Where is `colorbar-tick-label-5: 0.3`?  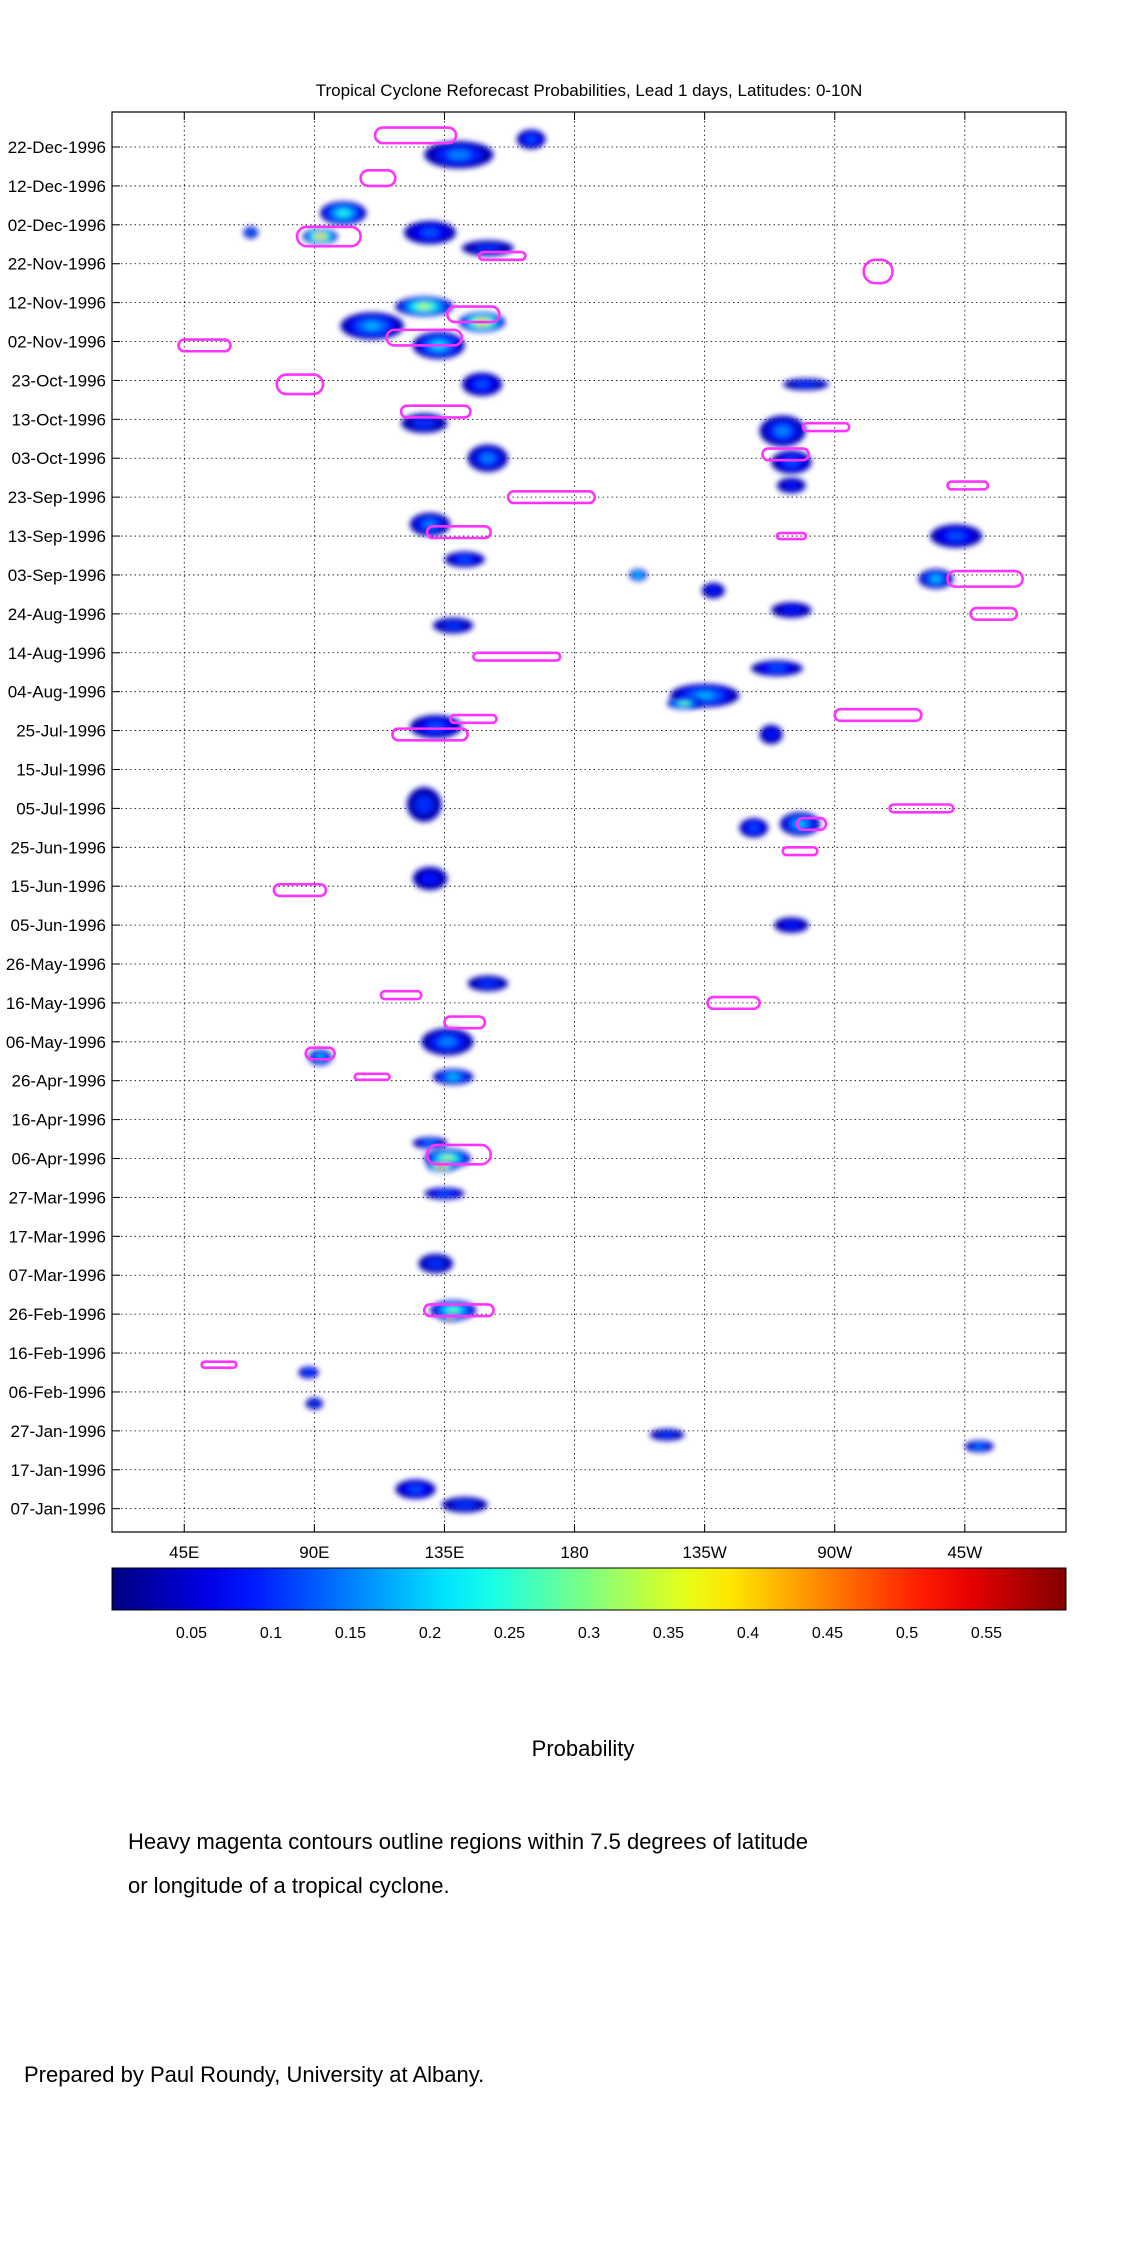 colorbar-tick-label-5: 0.3 is located at coordinates (589, 1633).